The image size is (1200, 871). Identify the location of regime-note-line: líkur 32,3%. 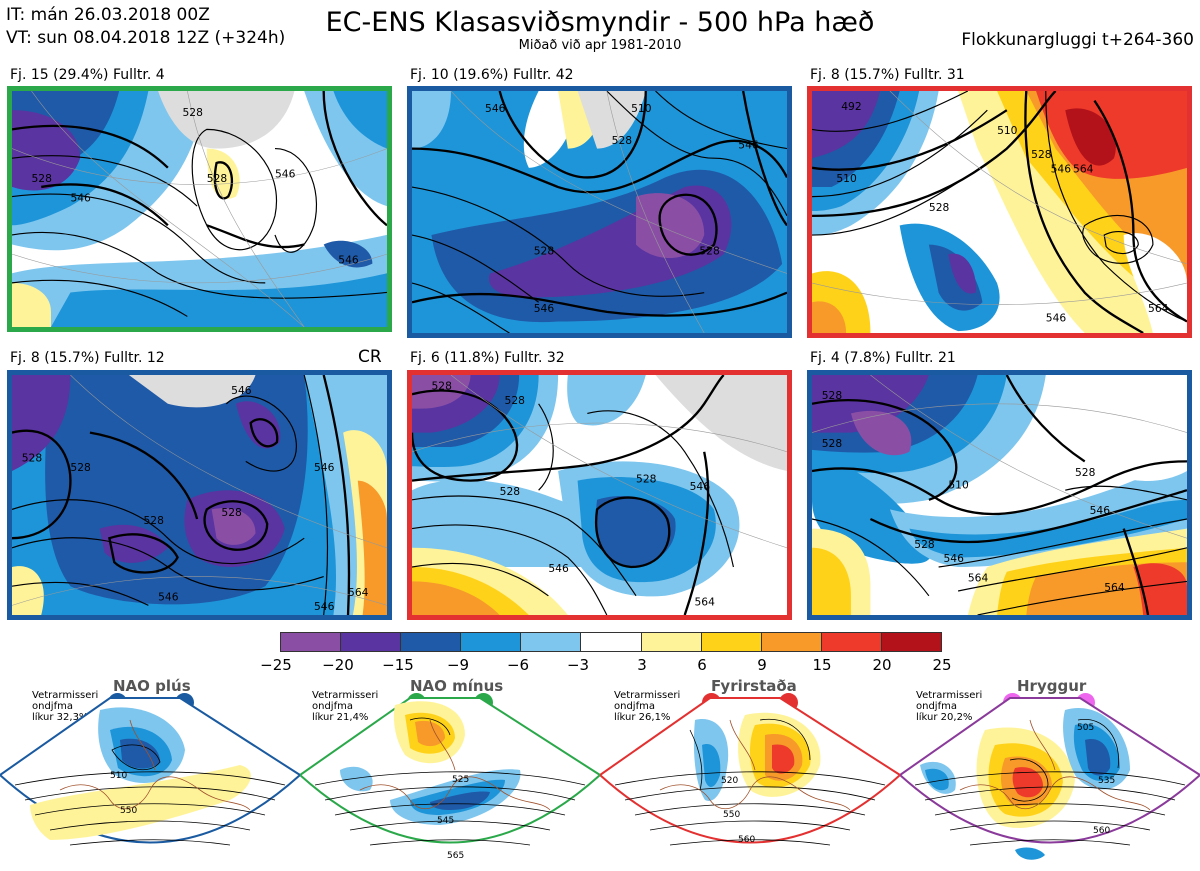
(60, 717).